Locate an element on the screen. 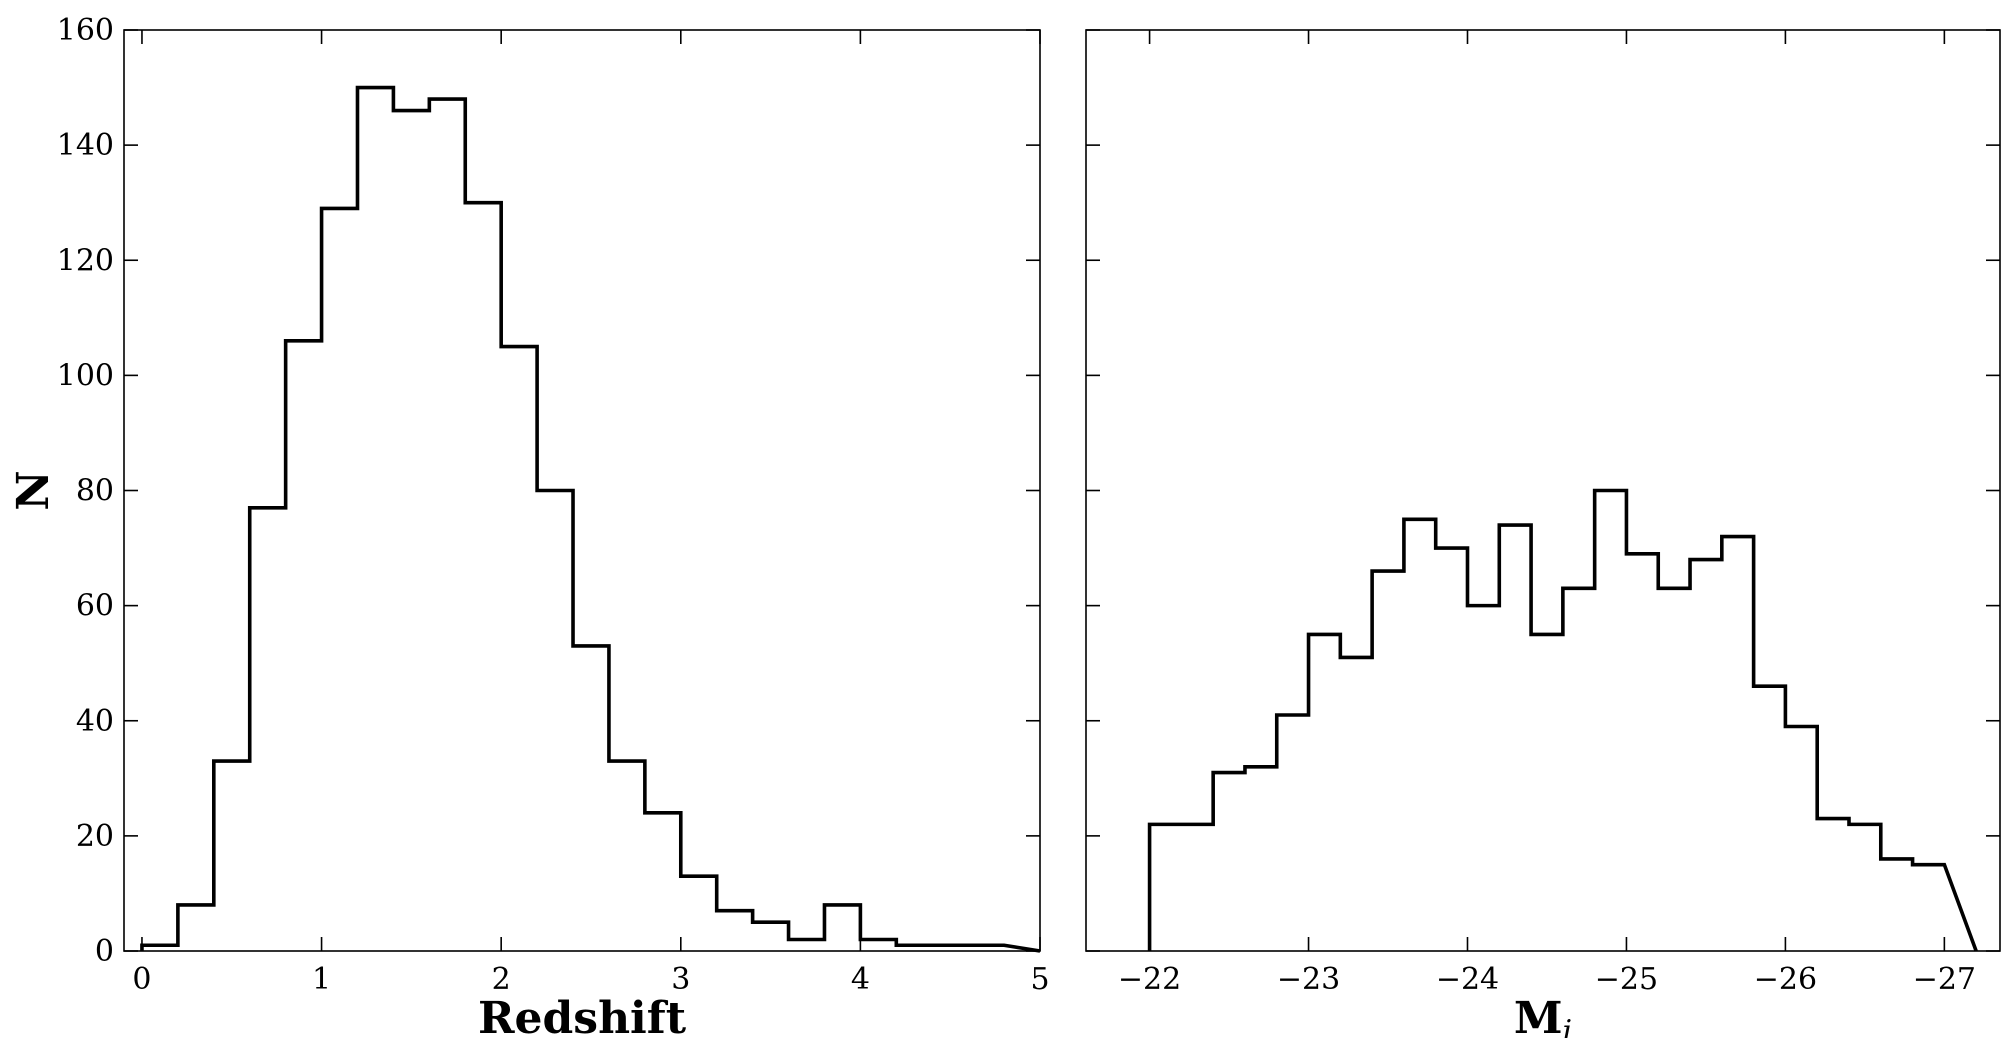  redshift-x-axis-label: Redshift is located at coordinates (582, 1015).